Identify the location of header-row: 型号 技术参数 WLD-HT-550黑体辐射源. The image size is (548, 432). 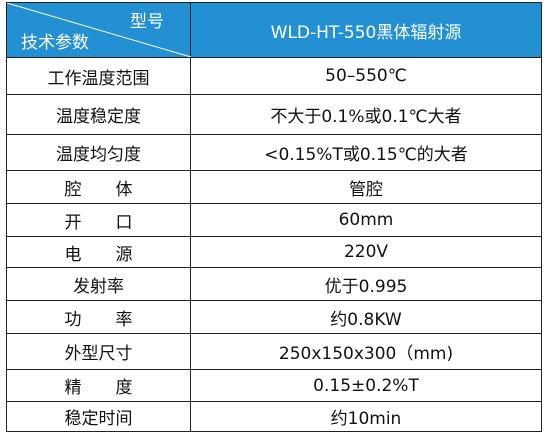
(274, 30).